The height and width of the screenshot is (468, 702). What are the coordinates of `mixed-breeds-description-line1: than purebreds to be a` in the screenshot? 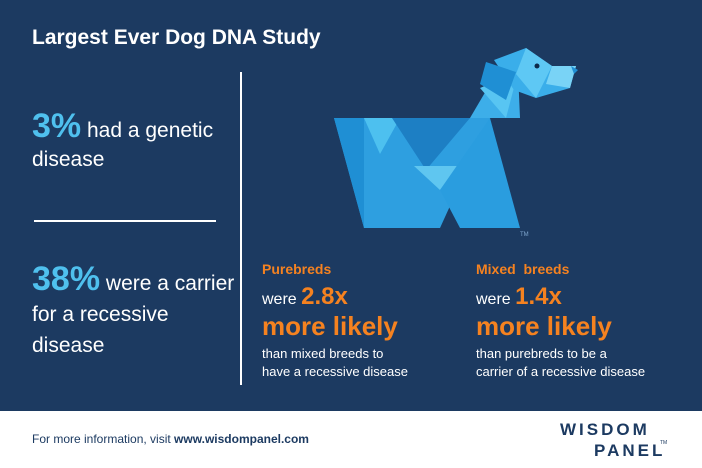 It's located at (541, 353).